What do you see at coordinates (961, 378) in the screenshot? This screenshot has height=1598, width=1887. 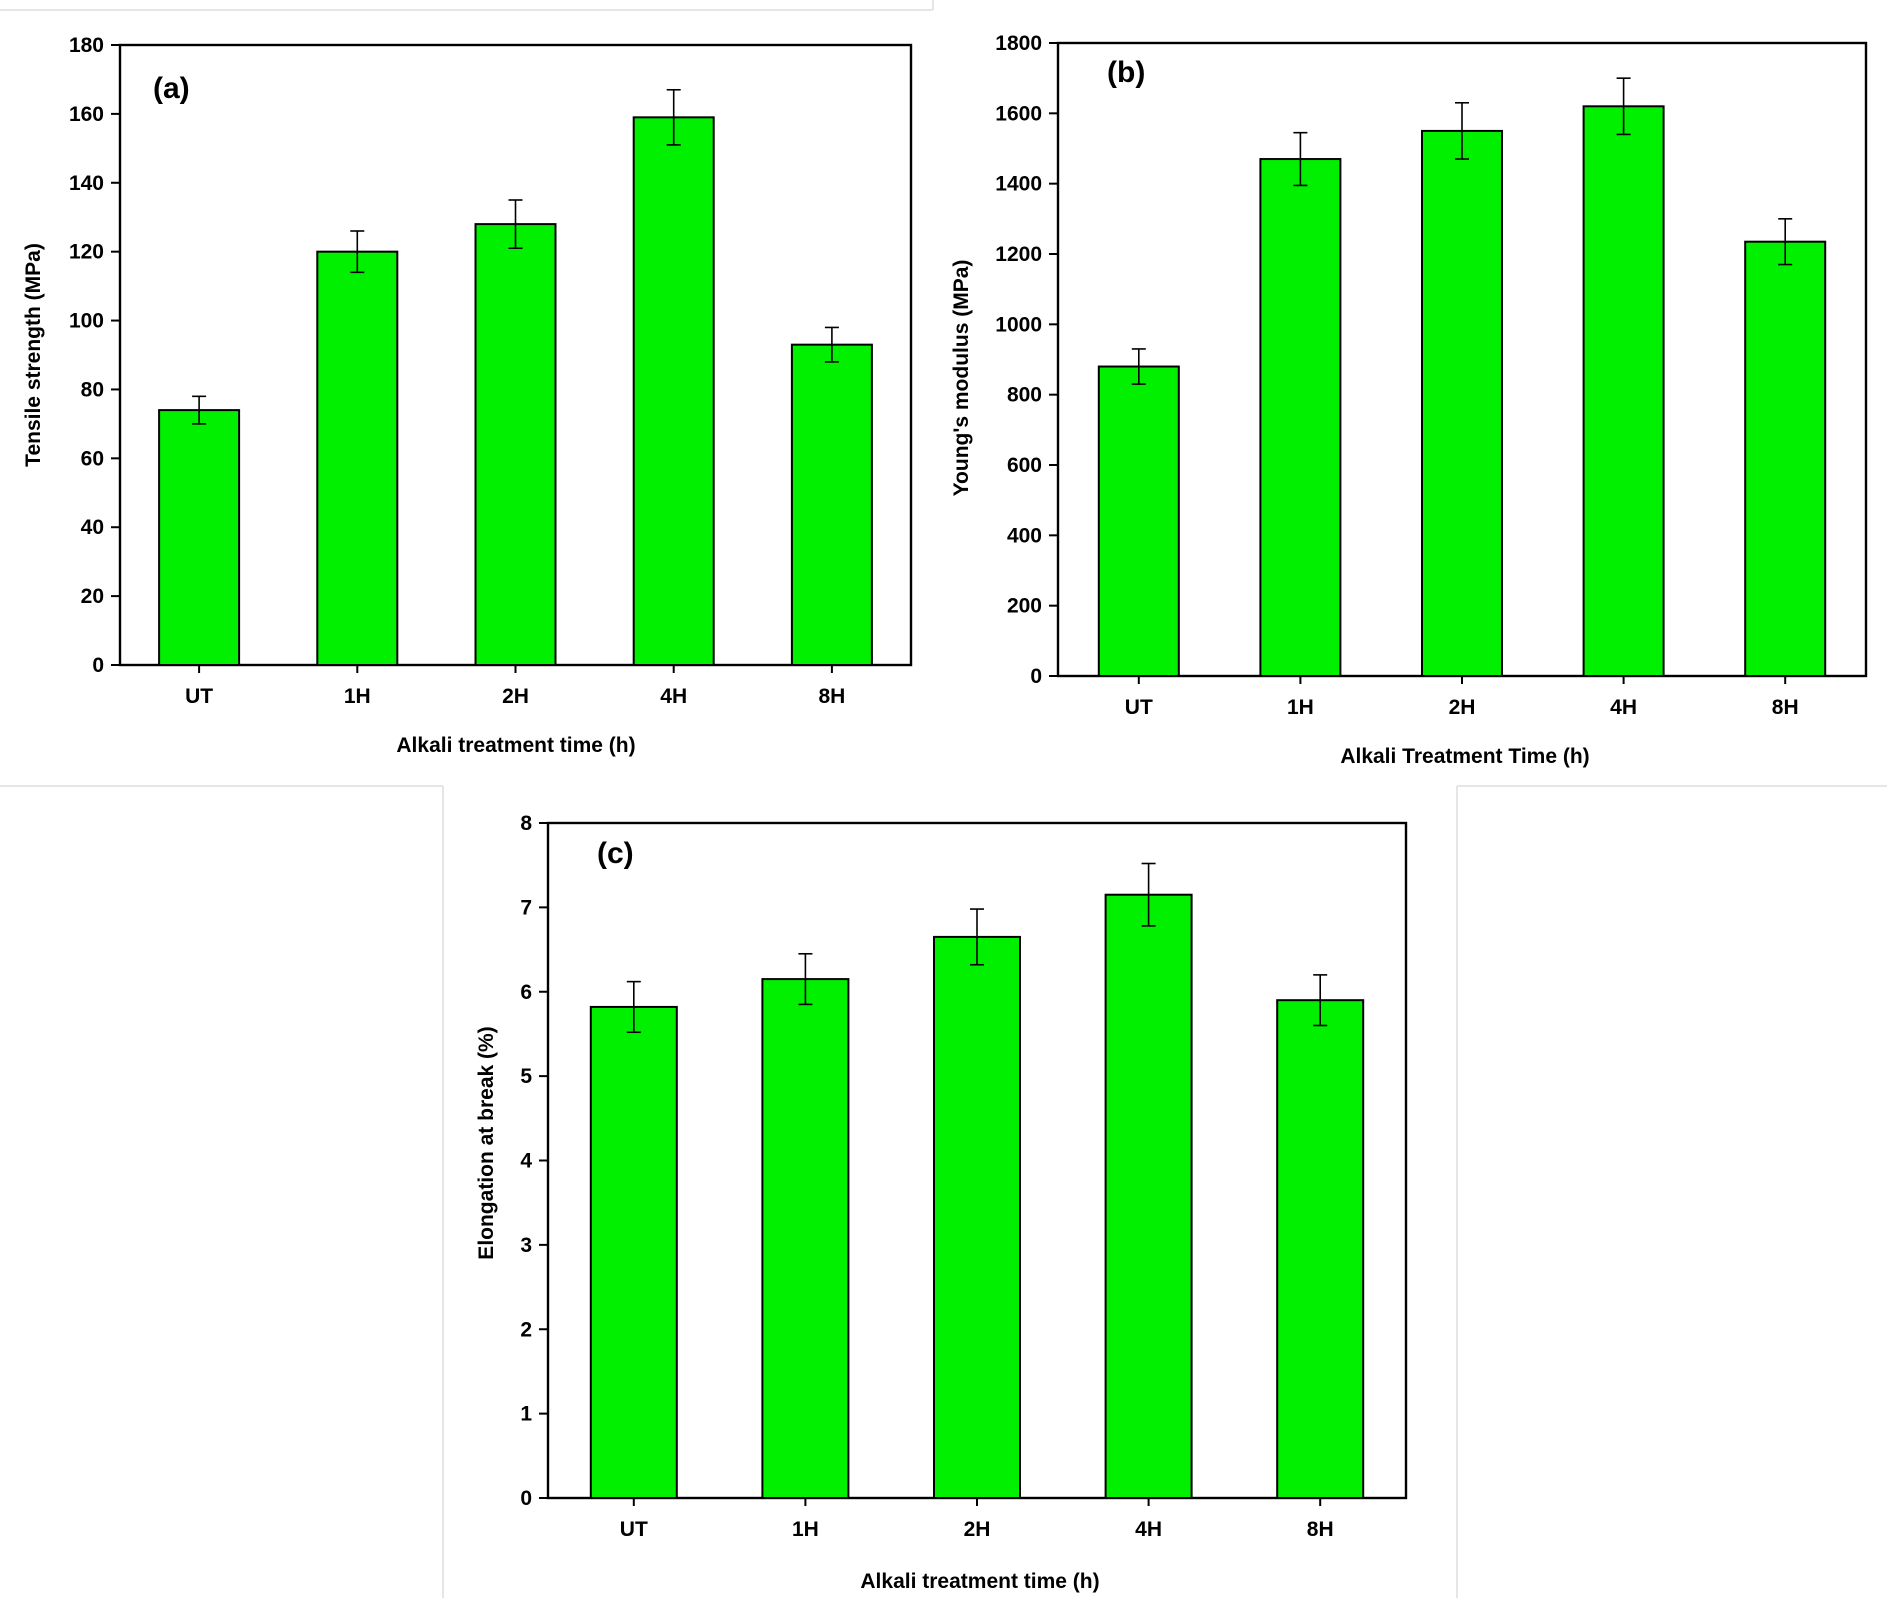 I see `y-axis-label: Young's modulus (MPa)` at bounding box center [961, 378].